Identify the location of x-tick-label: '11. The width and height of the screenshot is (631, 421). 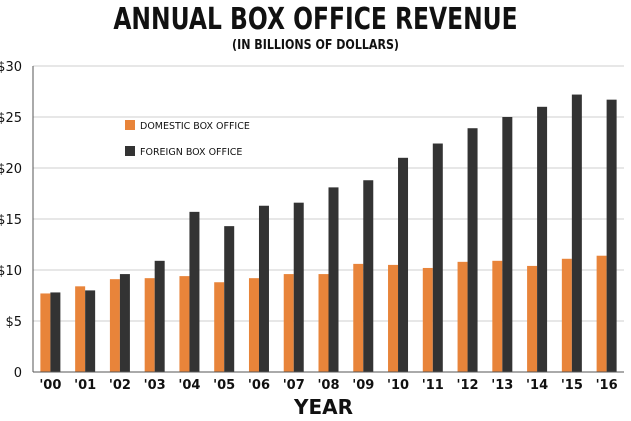
(433, 385).